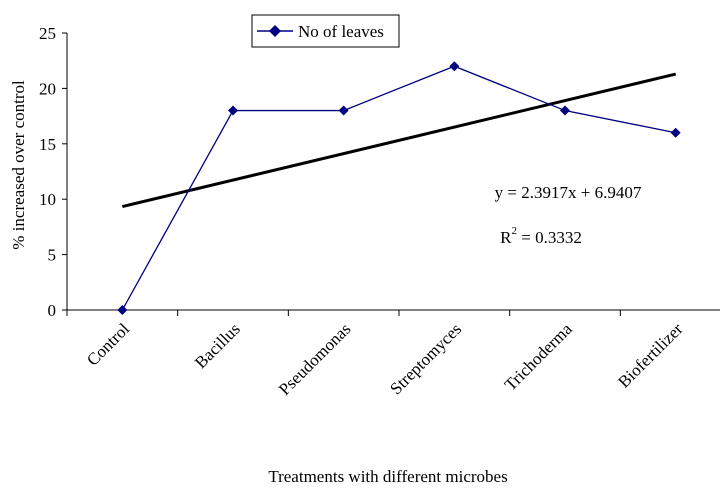 The image size is (720, 499). What do you see at coordinates (387, 476) in the screenshot?
I see `x-axis-title: Treatments with different microbes` at bounding box center [387, 476].